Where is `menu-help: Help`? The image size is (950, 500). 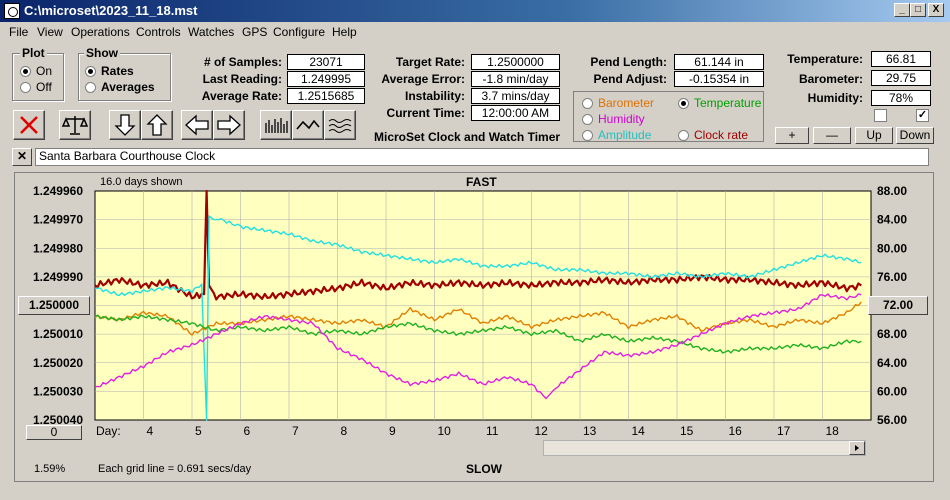 menu-help: Help is located at coordinates (344, 32).